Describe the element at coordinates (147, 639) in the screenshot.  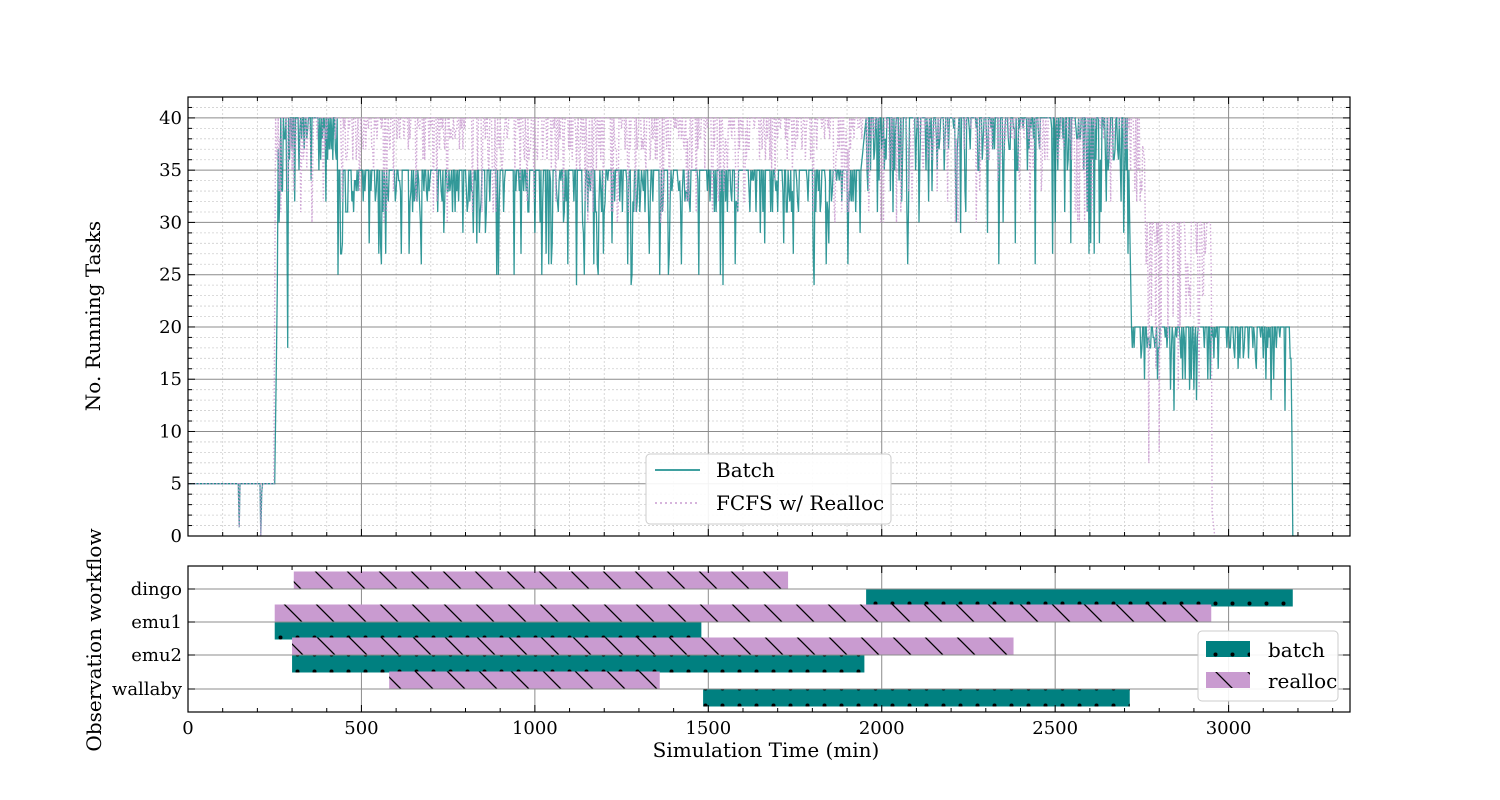
I see `workflow-labels: dingo emu1 emu2 wallaby` at that location.